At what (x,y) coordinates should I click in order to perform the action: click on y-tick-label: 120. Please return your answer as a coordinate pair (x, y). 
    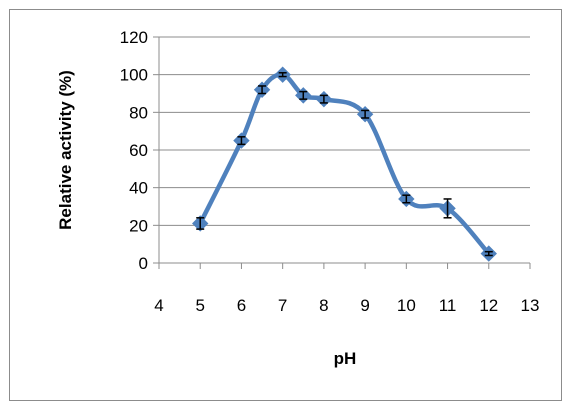
    Looking at the image, I should click on (134, 37).